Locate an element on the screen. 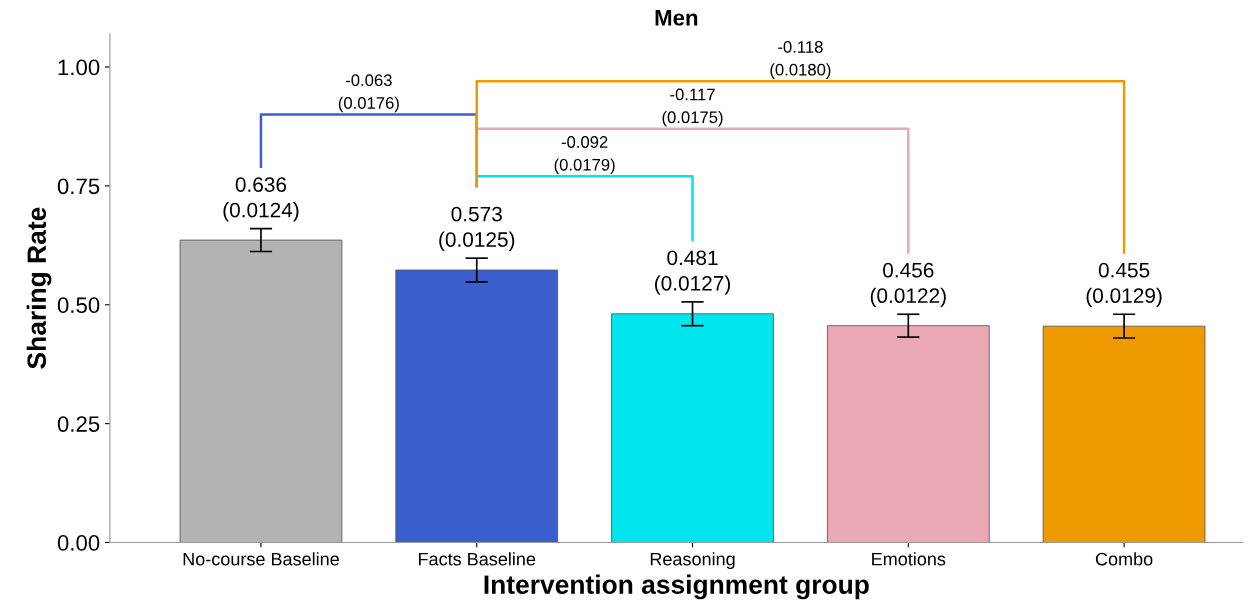  annotation: -0.063 (0.0176) is located at coordinates (368, 93).